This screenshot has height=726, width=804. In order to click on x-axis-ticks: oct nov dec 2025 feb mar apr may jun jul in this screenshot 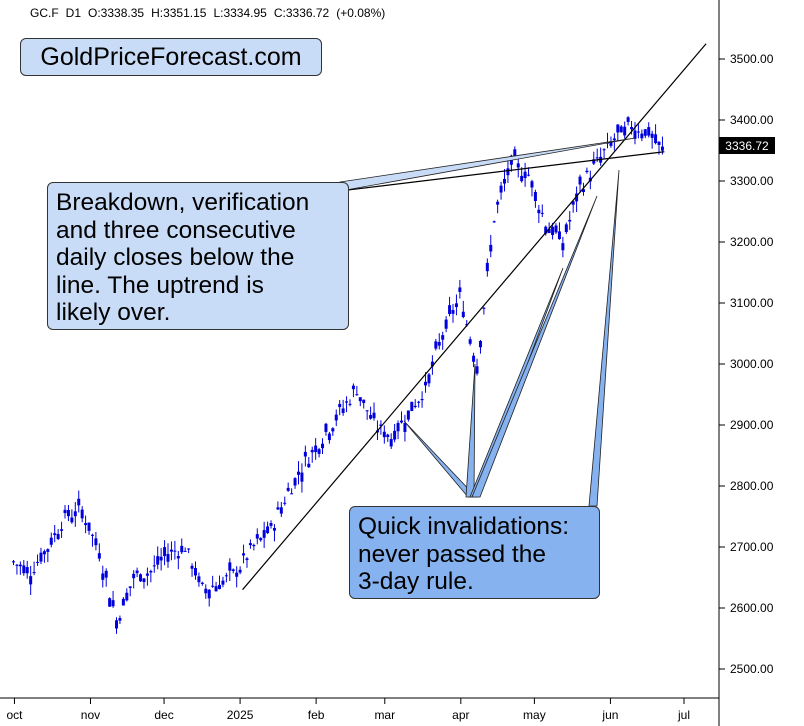, I will do `click(348, 710)`.